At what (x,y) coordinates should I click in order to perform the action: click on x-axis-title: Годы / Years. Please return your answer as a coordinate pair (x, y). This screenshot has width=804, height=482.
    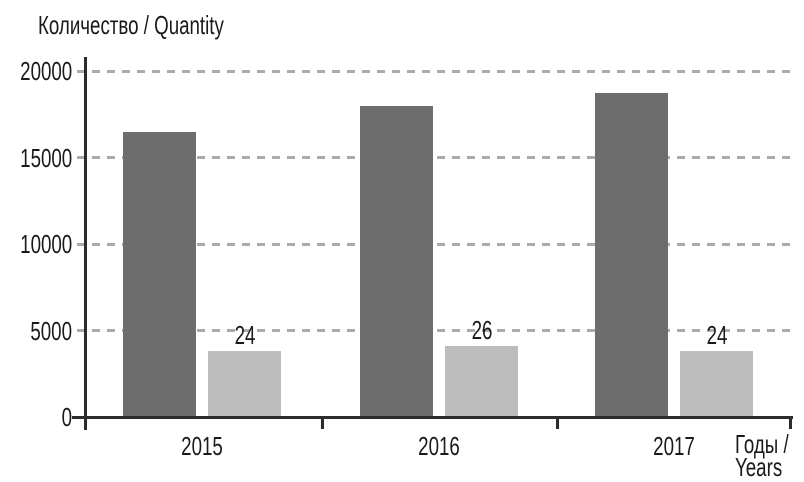
    Looking at the image, I should click on (769, 455).